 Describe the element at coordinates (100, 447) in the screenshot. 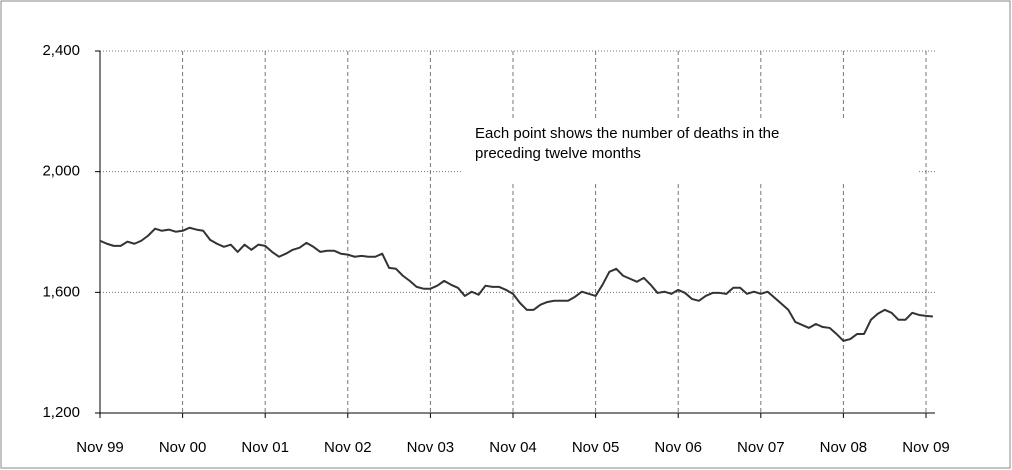

I see `x-tick-label: Nov 99` at that location.